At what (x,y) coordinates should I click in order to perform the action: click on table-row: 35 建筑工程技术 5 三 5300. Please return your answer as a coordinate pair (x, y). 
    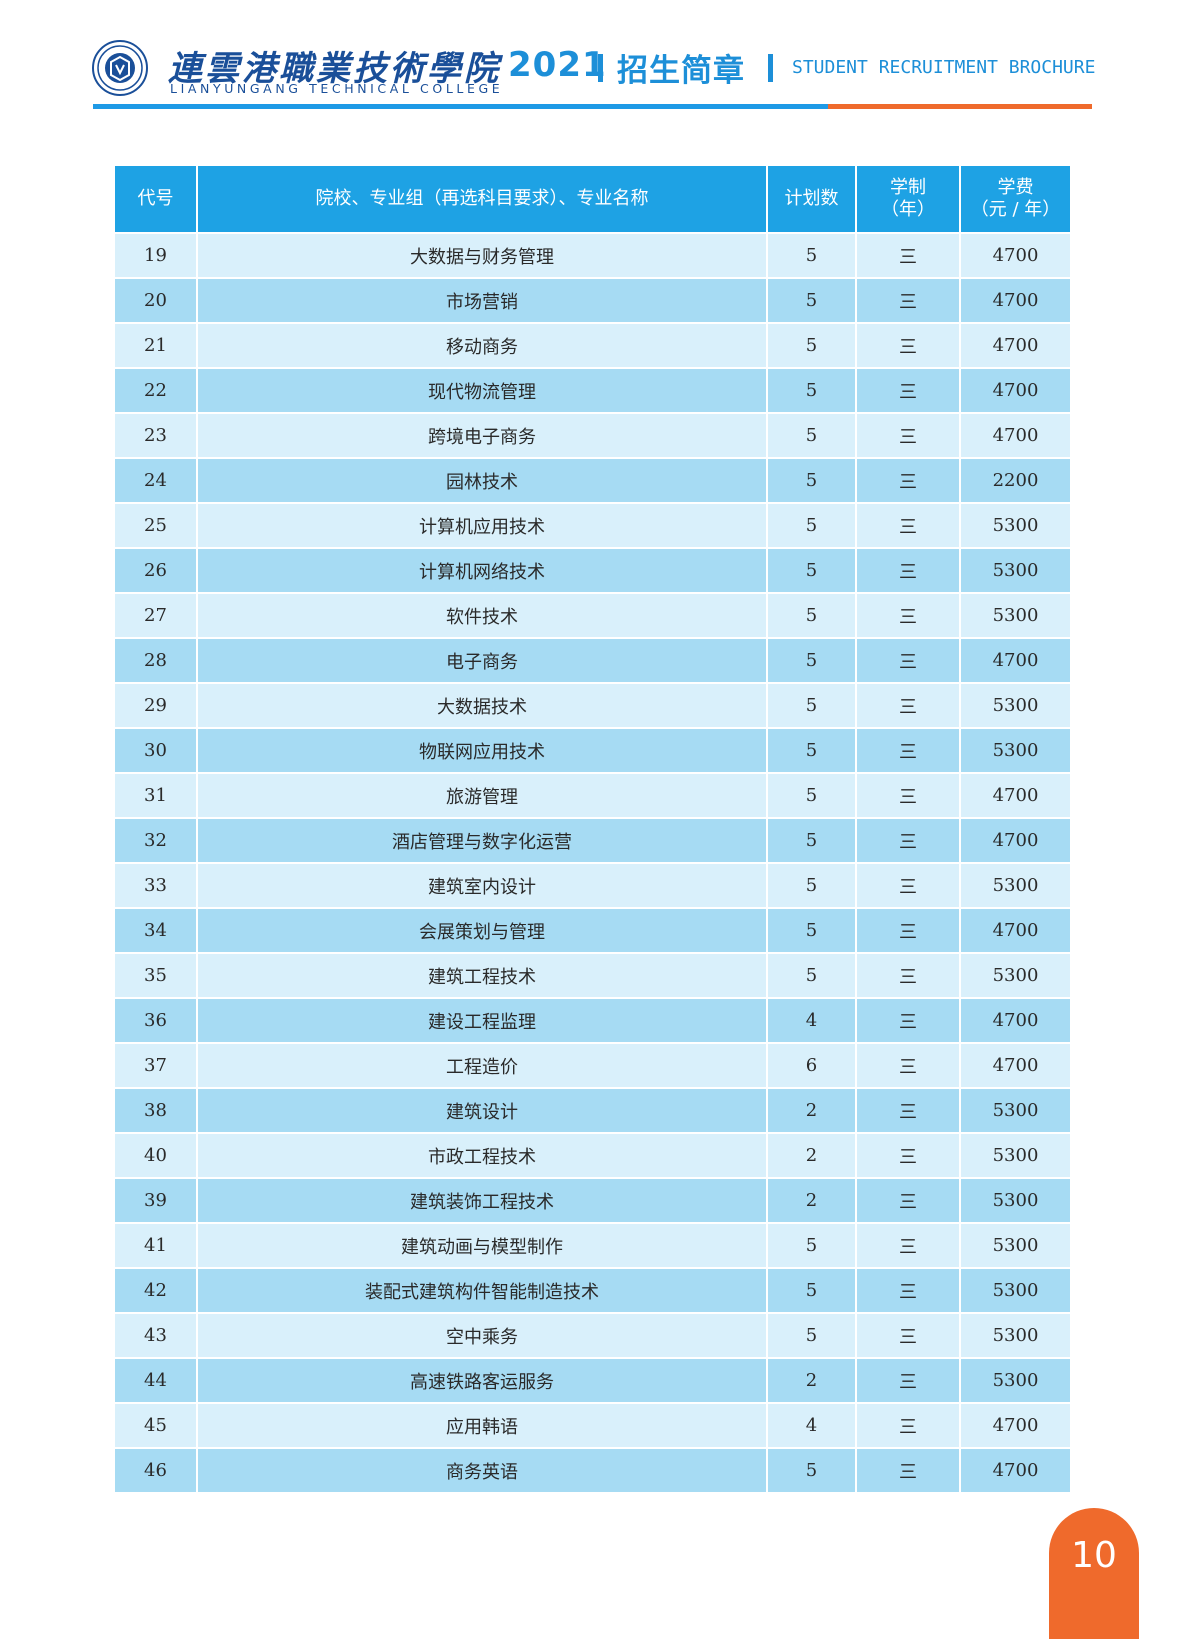
    Looking at the image, I should click on (592, 975).